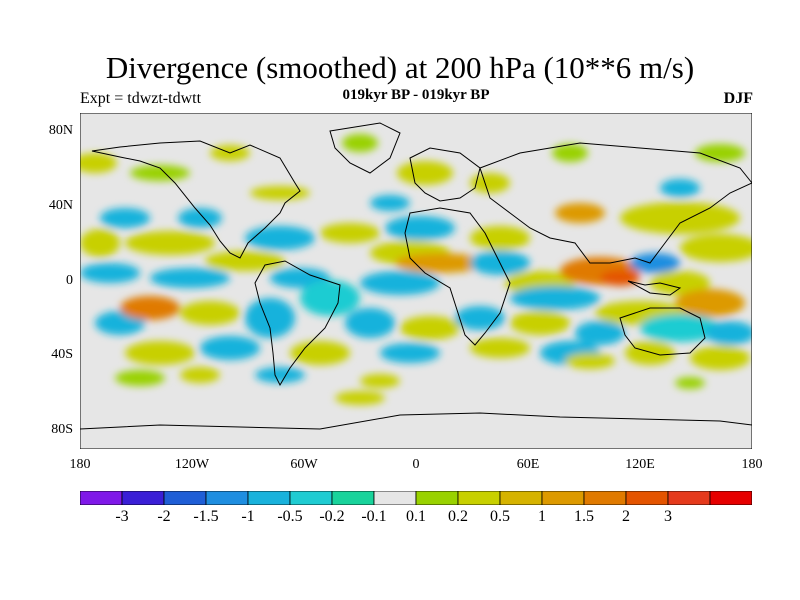 This screenshot has width=800, height=600. I want to click on colorbar-label: -3, so click(122, 516).